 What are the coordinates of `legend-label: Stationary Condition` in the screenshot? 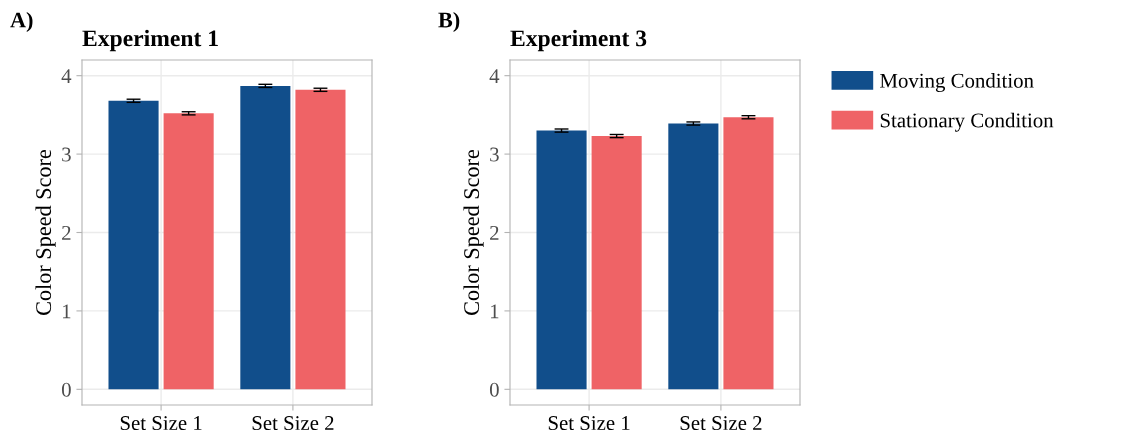 It's located at (967, 122).